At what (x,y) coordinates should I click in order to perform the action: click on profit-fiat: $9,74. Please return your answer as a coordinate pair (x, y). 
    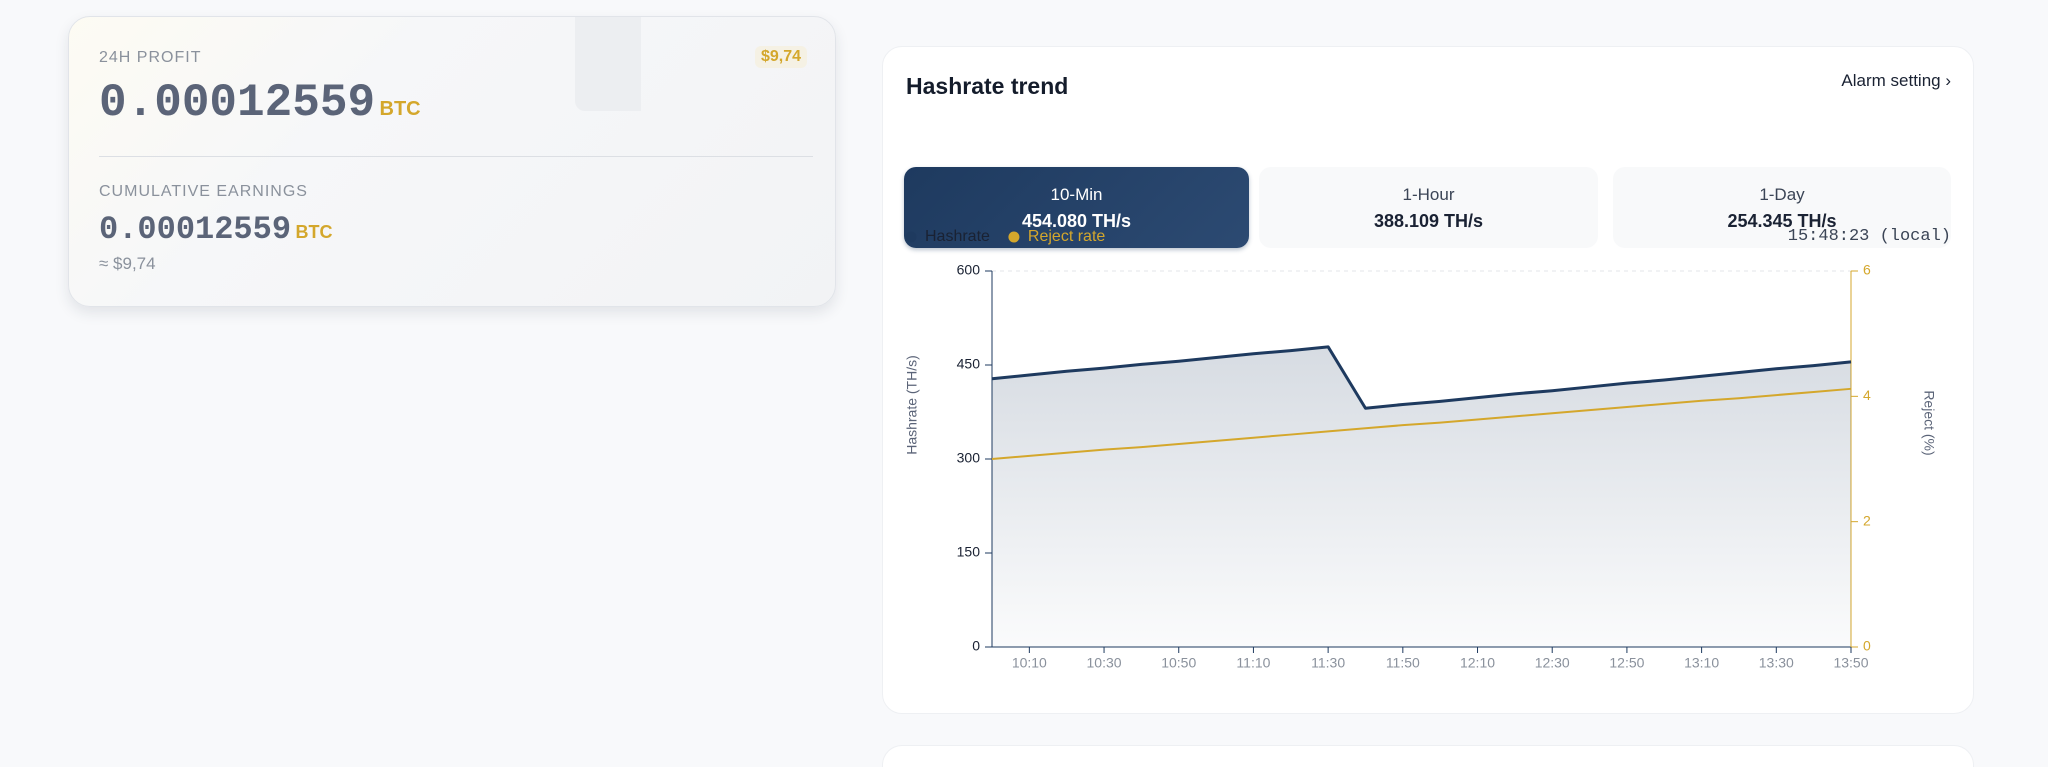
    Looking at the image, I should click on (781, 57).